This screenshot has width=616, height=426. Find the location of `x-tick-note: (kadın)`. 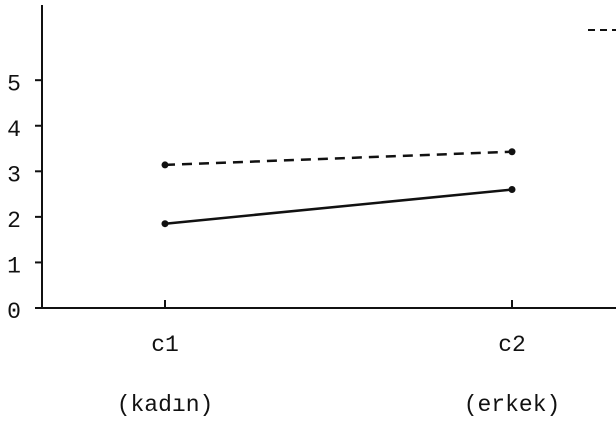

x-tick-note: (kadın) is located at coordinates (165, 405).